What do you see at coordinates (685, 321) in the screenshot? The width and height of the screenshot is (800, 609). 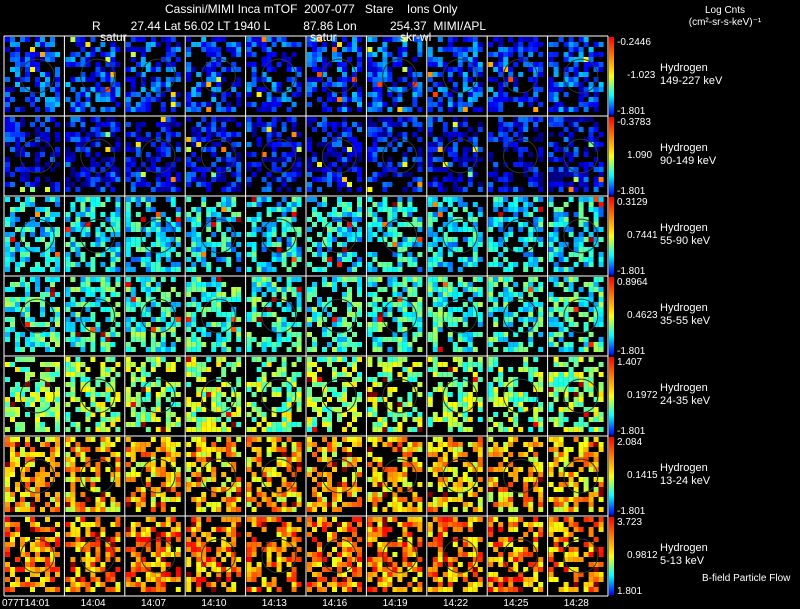 I see `energy-range: 35-55 keV` at bounding box center [685, 321].